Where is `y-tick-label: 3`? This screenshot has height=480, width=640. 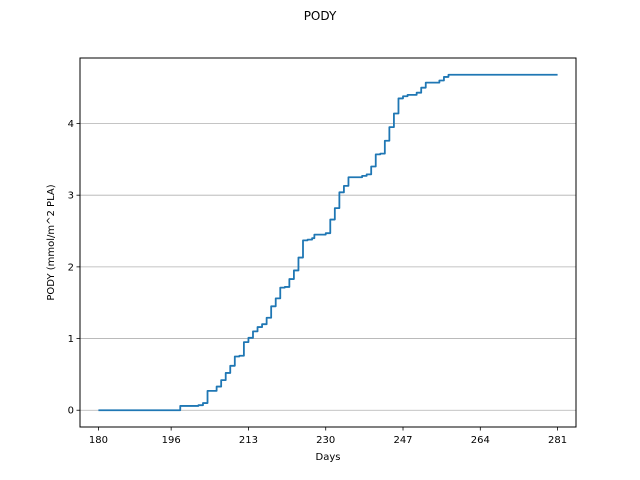
y-tick-label: 3 is located at coordinates (71, 196).